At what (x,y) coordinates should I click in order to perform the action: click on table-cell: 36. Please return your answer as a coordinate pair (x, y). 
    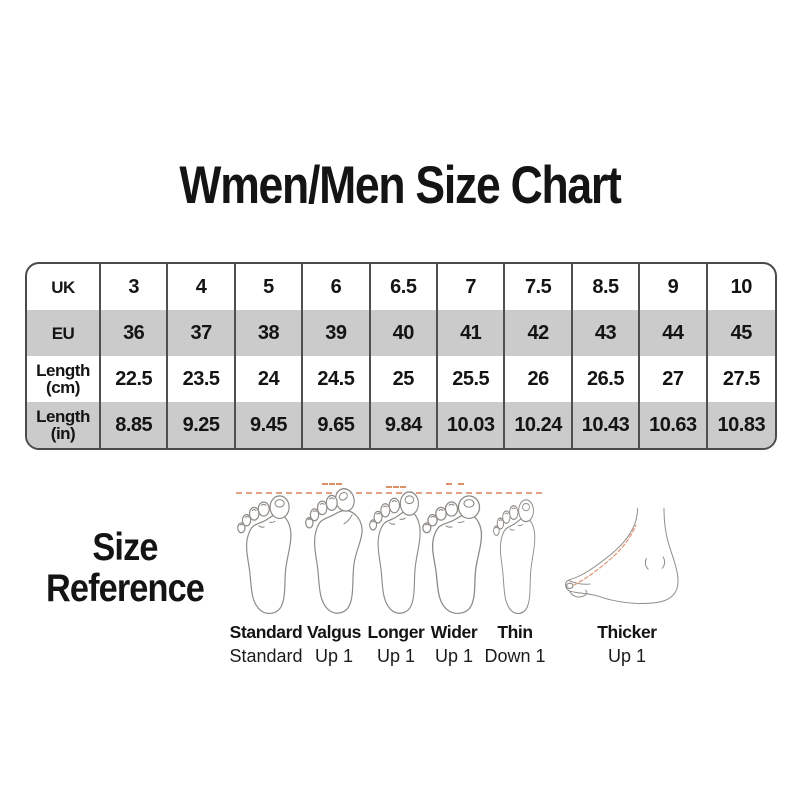
    Looking at the image, I should click on (135, 333).